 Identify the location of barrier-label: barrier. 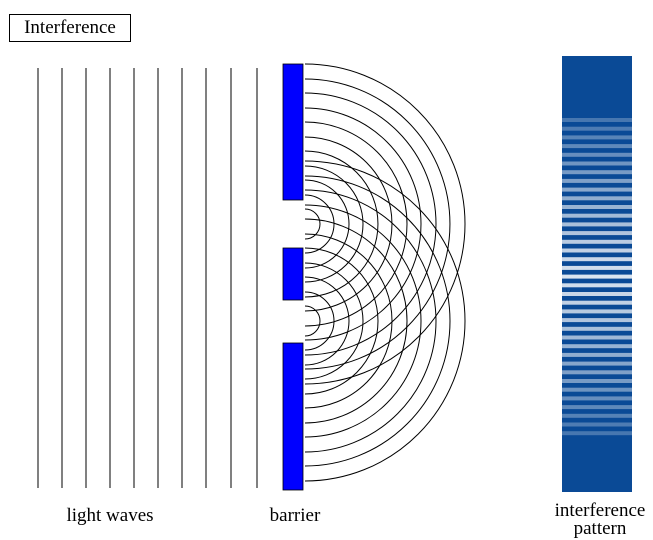
(295, 515).